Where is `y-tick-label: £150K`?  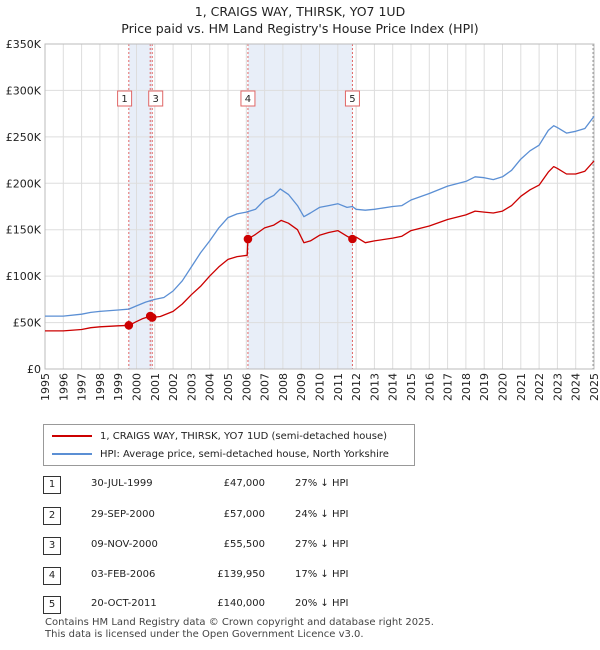
y-tick-label: £150K is located at coordinates (24, 230).